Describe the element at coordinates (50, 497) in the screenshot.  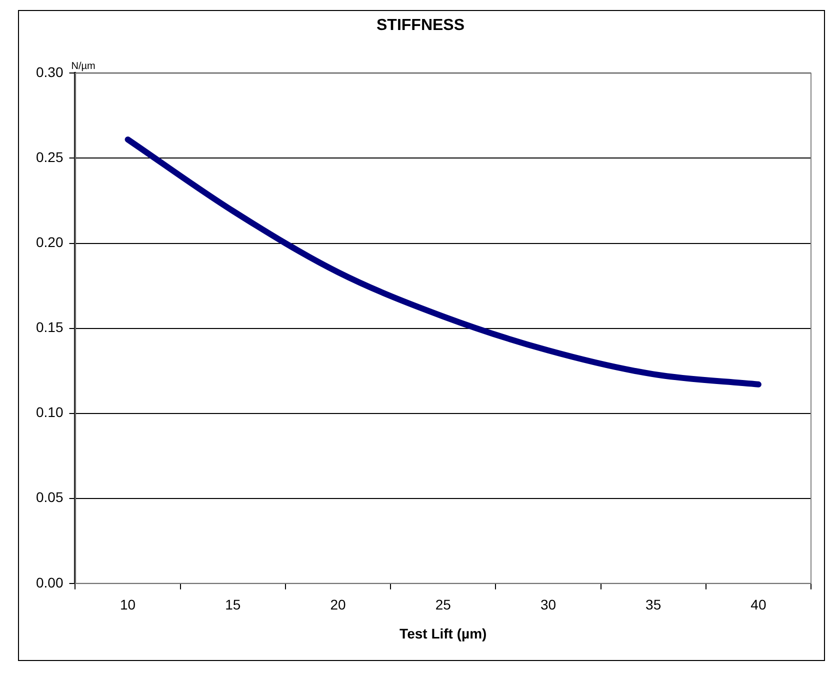
I see `y-tick-label: 0.05` at that location.